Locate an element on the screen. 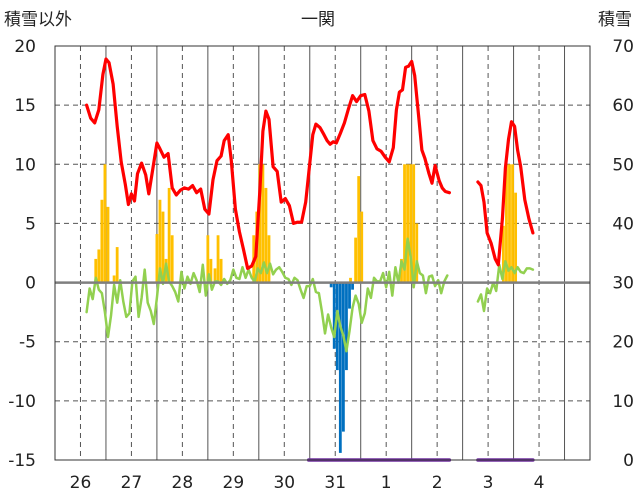  y-right-tick-label: 10 is located at coordinates (623, 402).